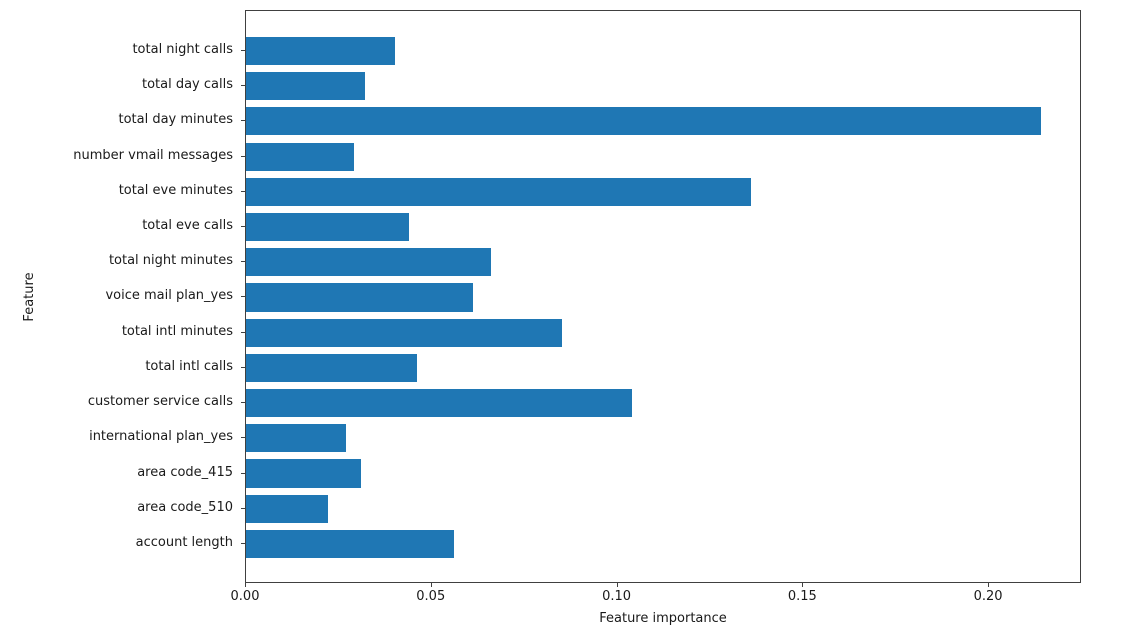  Describe the element at coordinates (170, 261) in the screenshot. I see `y-tick-label: total night minutes` at that location.